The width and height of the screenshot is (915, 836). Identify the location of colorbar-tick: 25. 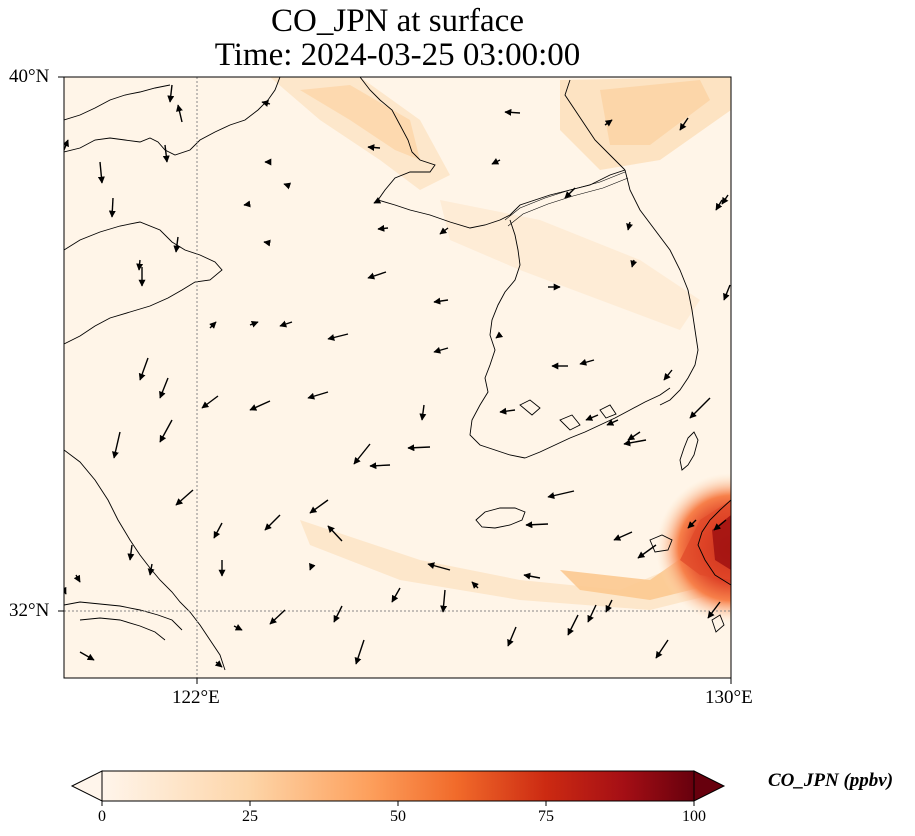
(250, 816).